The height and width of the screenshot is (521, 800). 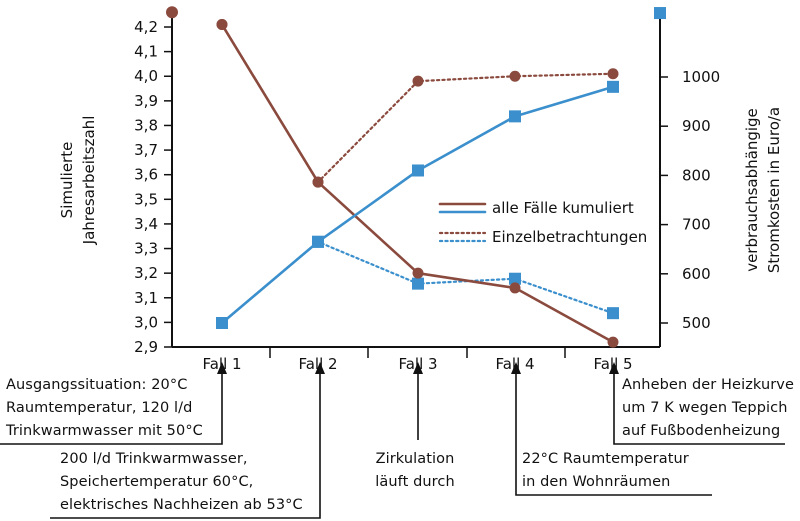 What do you see at coordinates (763, 190) in the screenshot?
I see `y-axis-label-right: verbrauchsabhängige Stromkosten in Euro/a` at bounding box center [763, 190].